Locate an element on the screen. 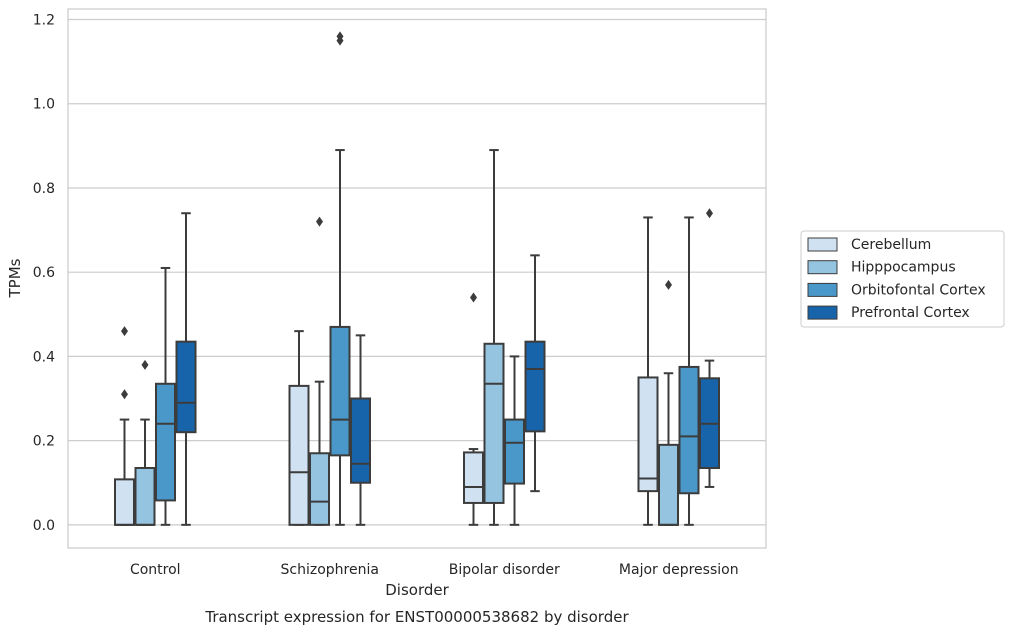 This screenshot has height=634, width=1014. y-tick-label: 0.6 is located at coordinates (44, 273).